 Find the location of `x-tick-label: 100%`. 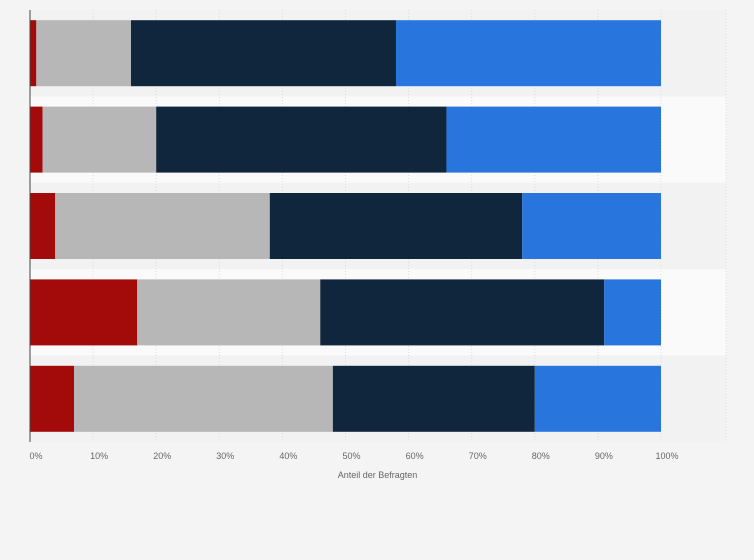

x-tick-label: 100% is located at coordinates (666, 456).